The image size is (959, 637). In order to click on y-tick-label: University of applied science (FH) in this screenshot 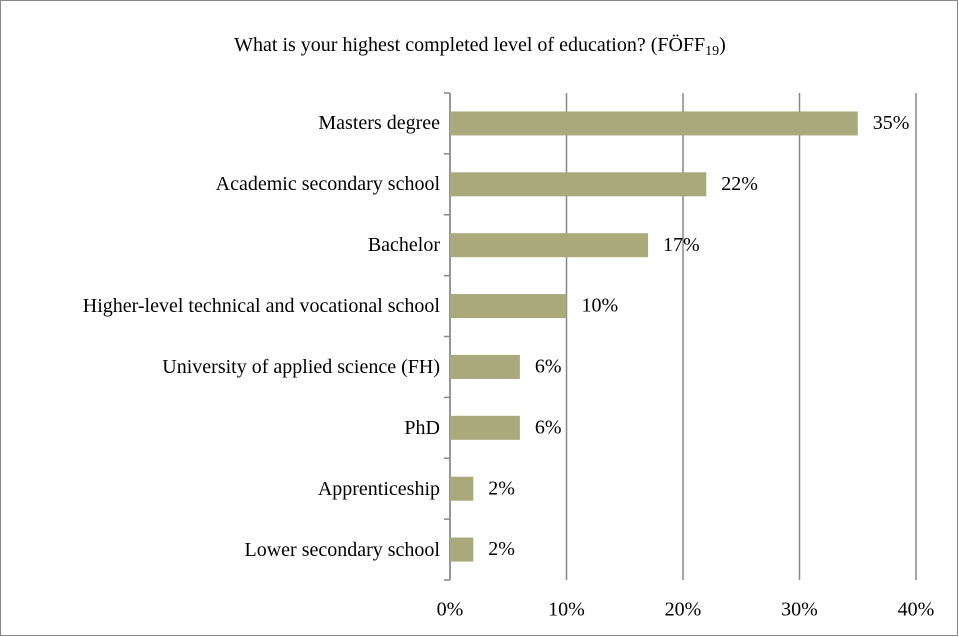, I will do `click(301, 366)`.